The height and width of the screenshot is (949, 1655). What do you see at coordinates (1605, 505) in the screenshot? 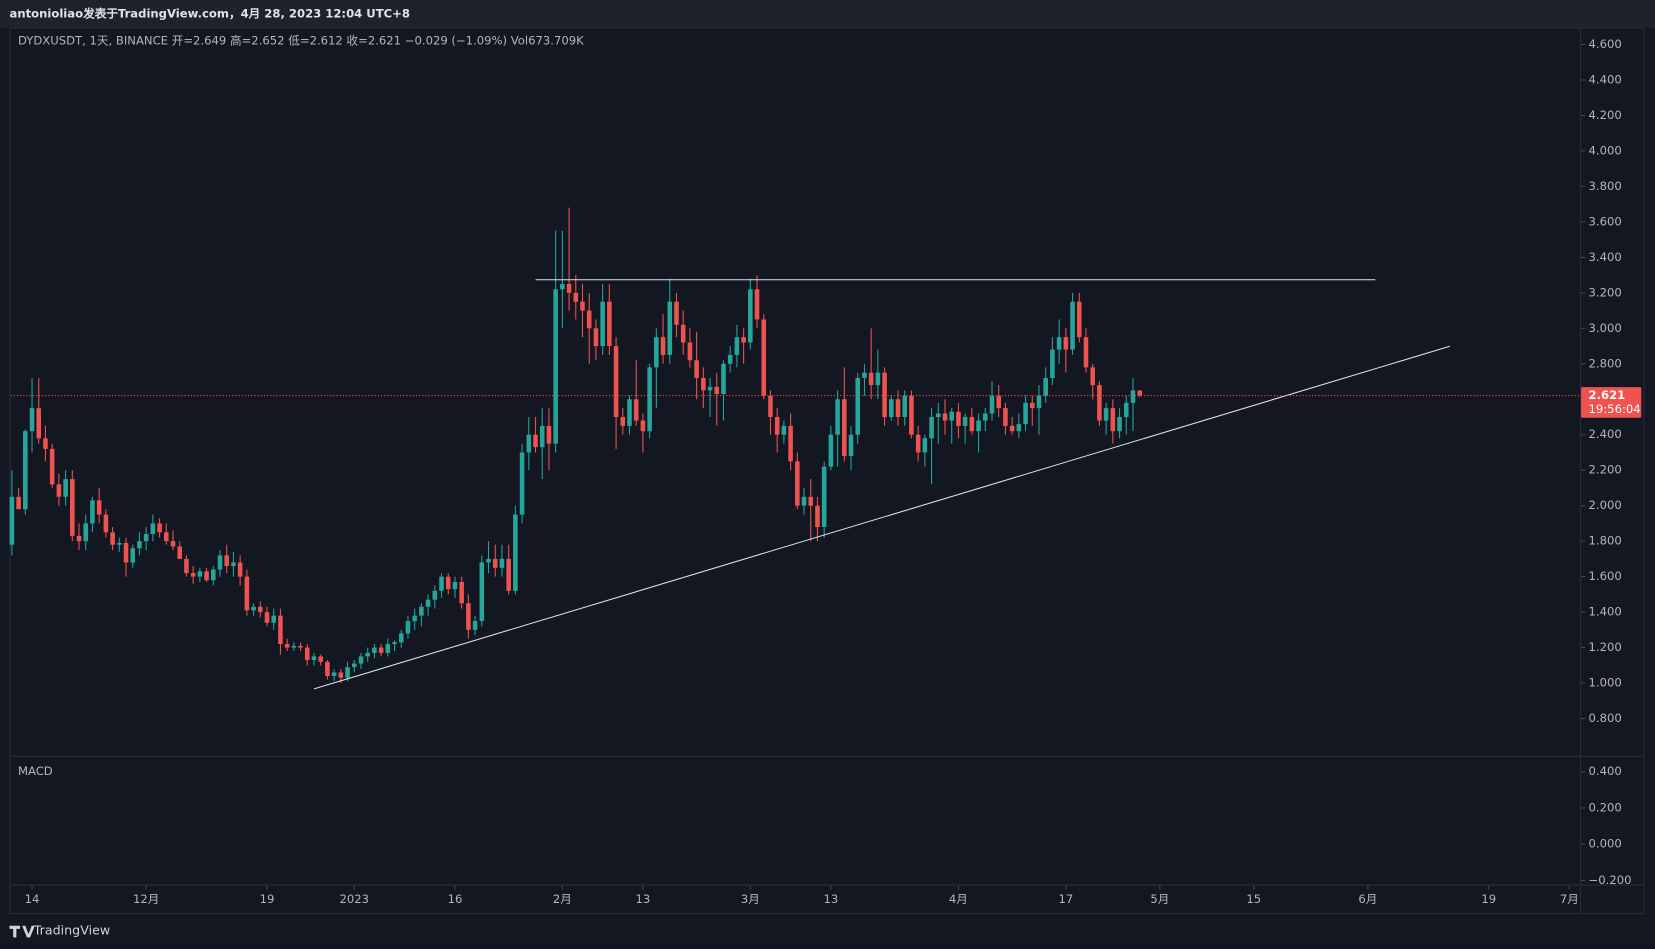
I see `y-tick-label: 2.000` at bounding box center [1605, 505].